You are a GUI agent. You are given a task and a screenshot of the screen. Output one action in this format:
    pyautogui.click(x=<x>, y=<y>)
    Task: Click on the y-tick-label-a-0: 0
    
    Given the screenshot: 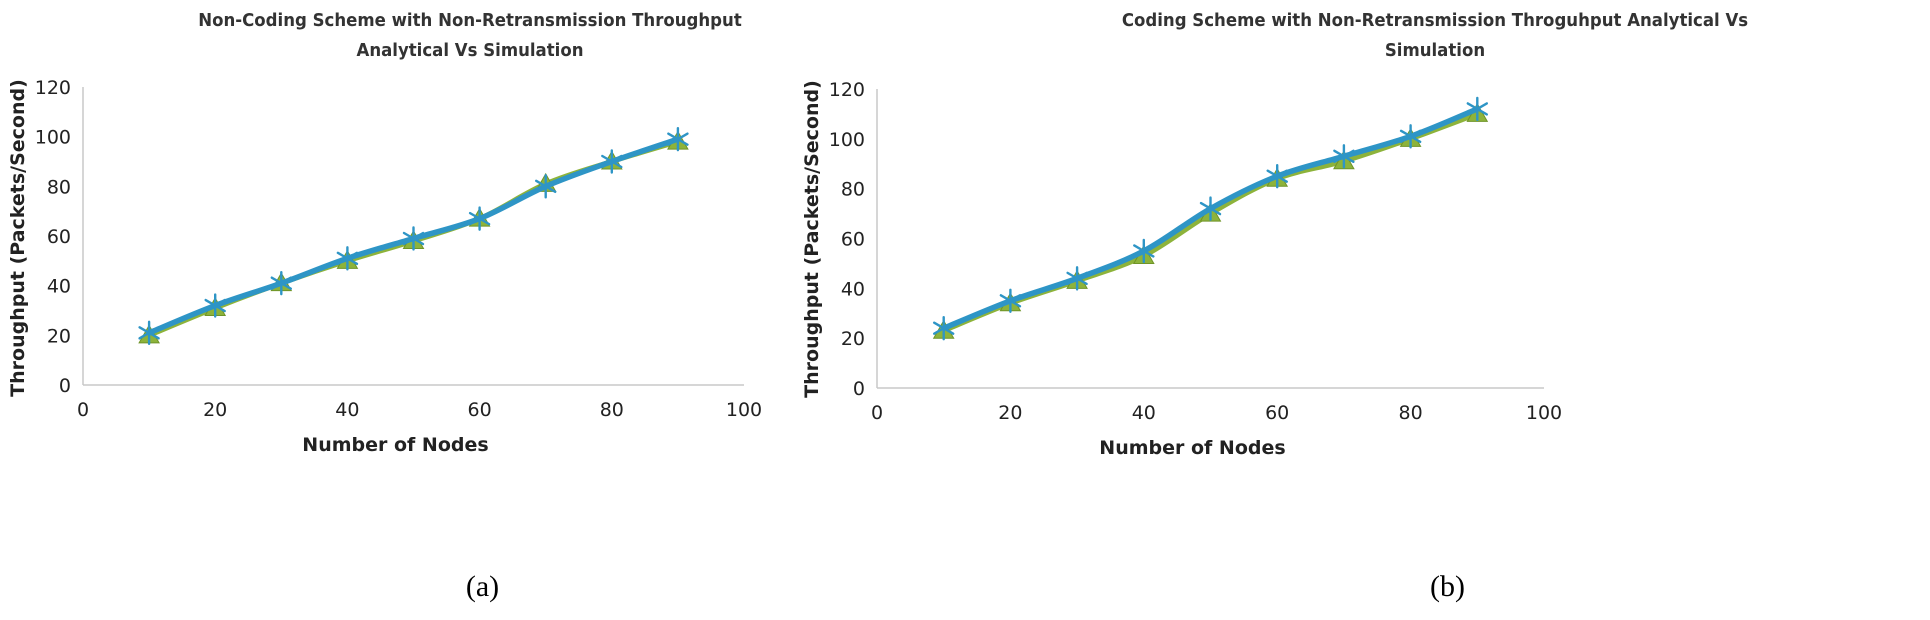 What is the action you would take?
    pyautogui.click(x=65, y=386)
    